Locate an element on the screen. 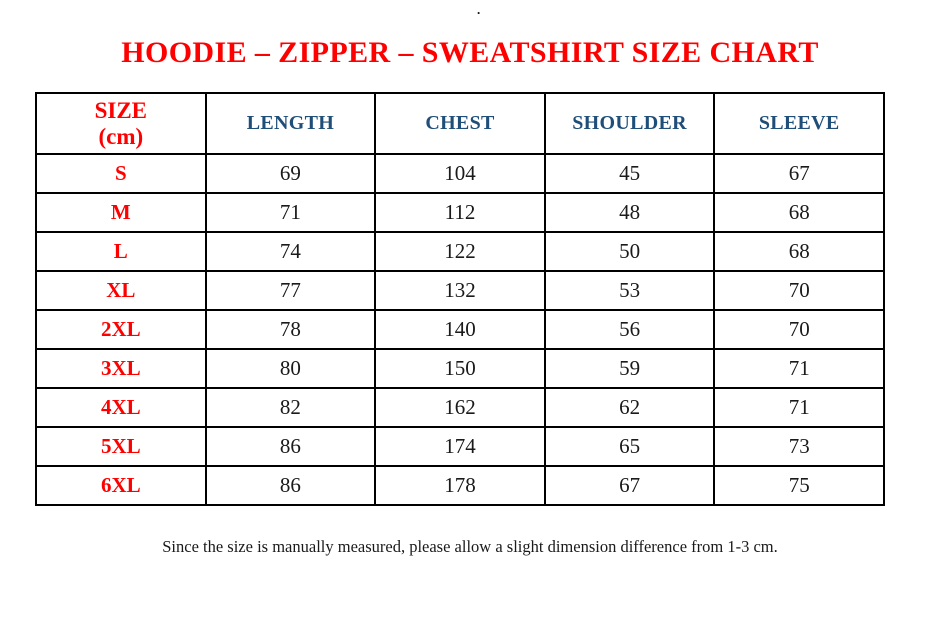  table-row: S 69 104 45 67 is located at coordinates (460, 173).